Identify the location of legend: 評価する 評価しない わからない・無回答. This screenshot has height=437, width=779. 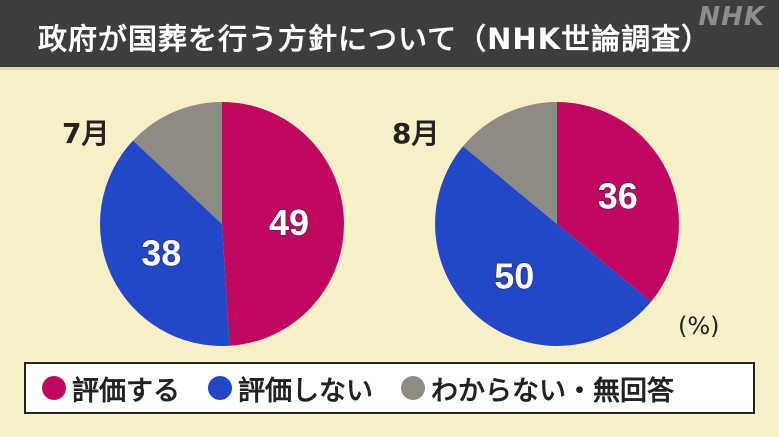
(389, 388).